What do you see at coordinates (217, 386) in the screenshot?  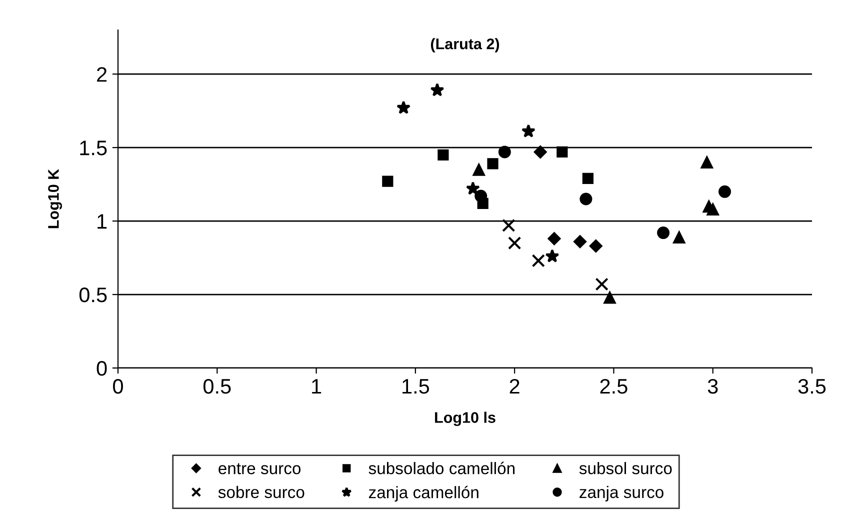 I see `x-tick-label: 0.5` at bounding box center [217, 386].